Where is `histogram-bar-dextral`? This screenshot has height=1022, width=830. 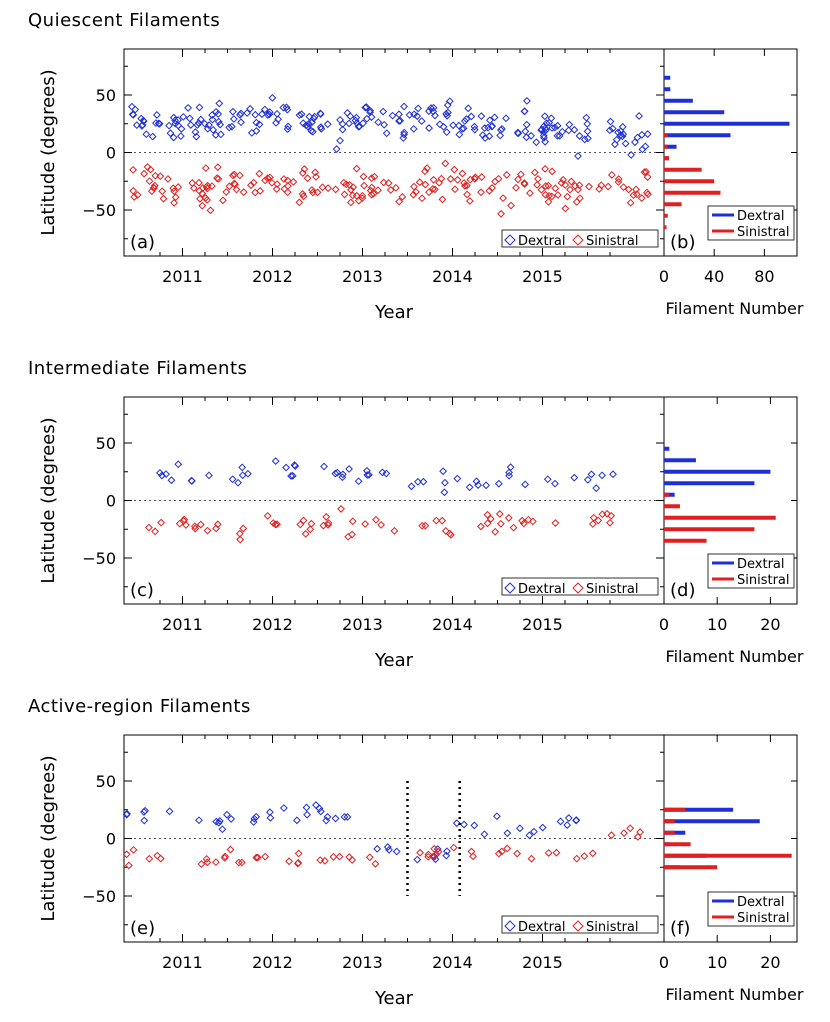 histogram-bar-dextral is located at coordinates (670, 146).